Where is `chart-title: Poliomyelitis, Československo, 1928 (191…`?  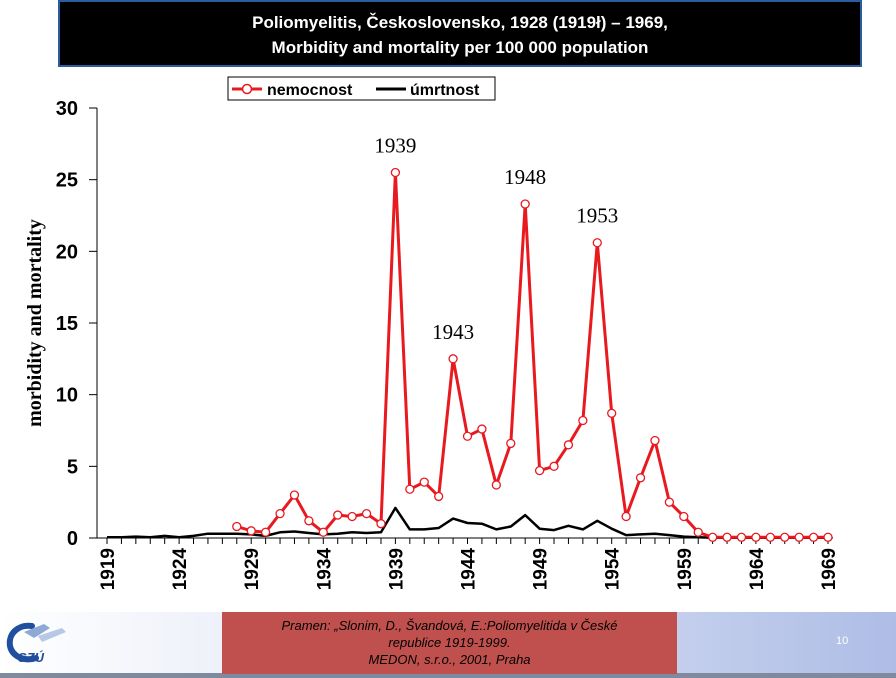
chart-title: Poliomyelitis, Československo, 1928 (191… is located at coordinates (460, 33).